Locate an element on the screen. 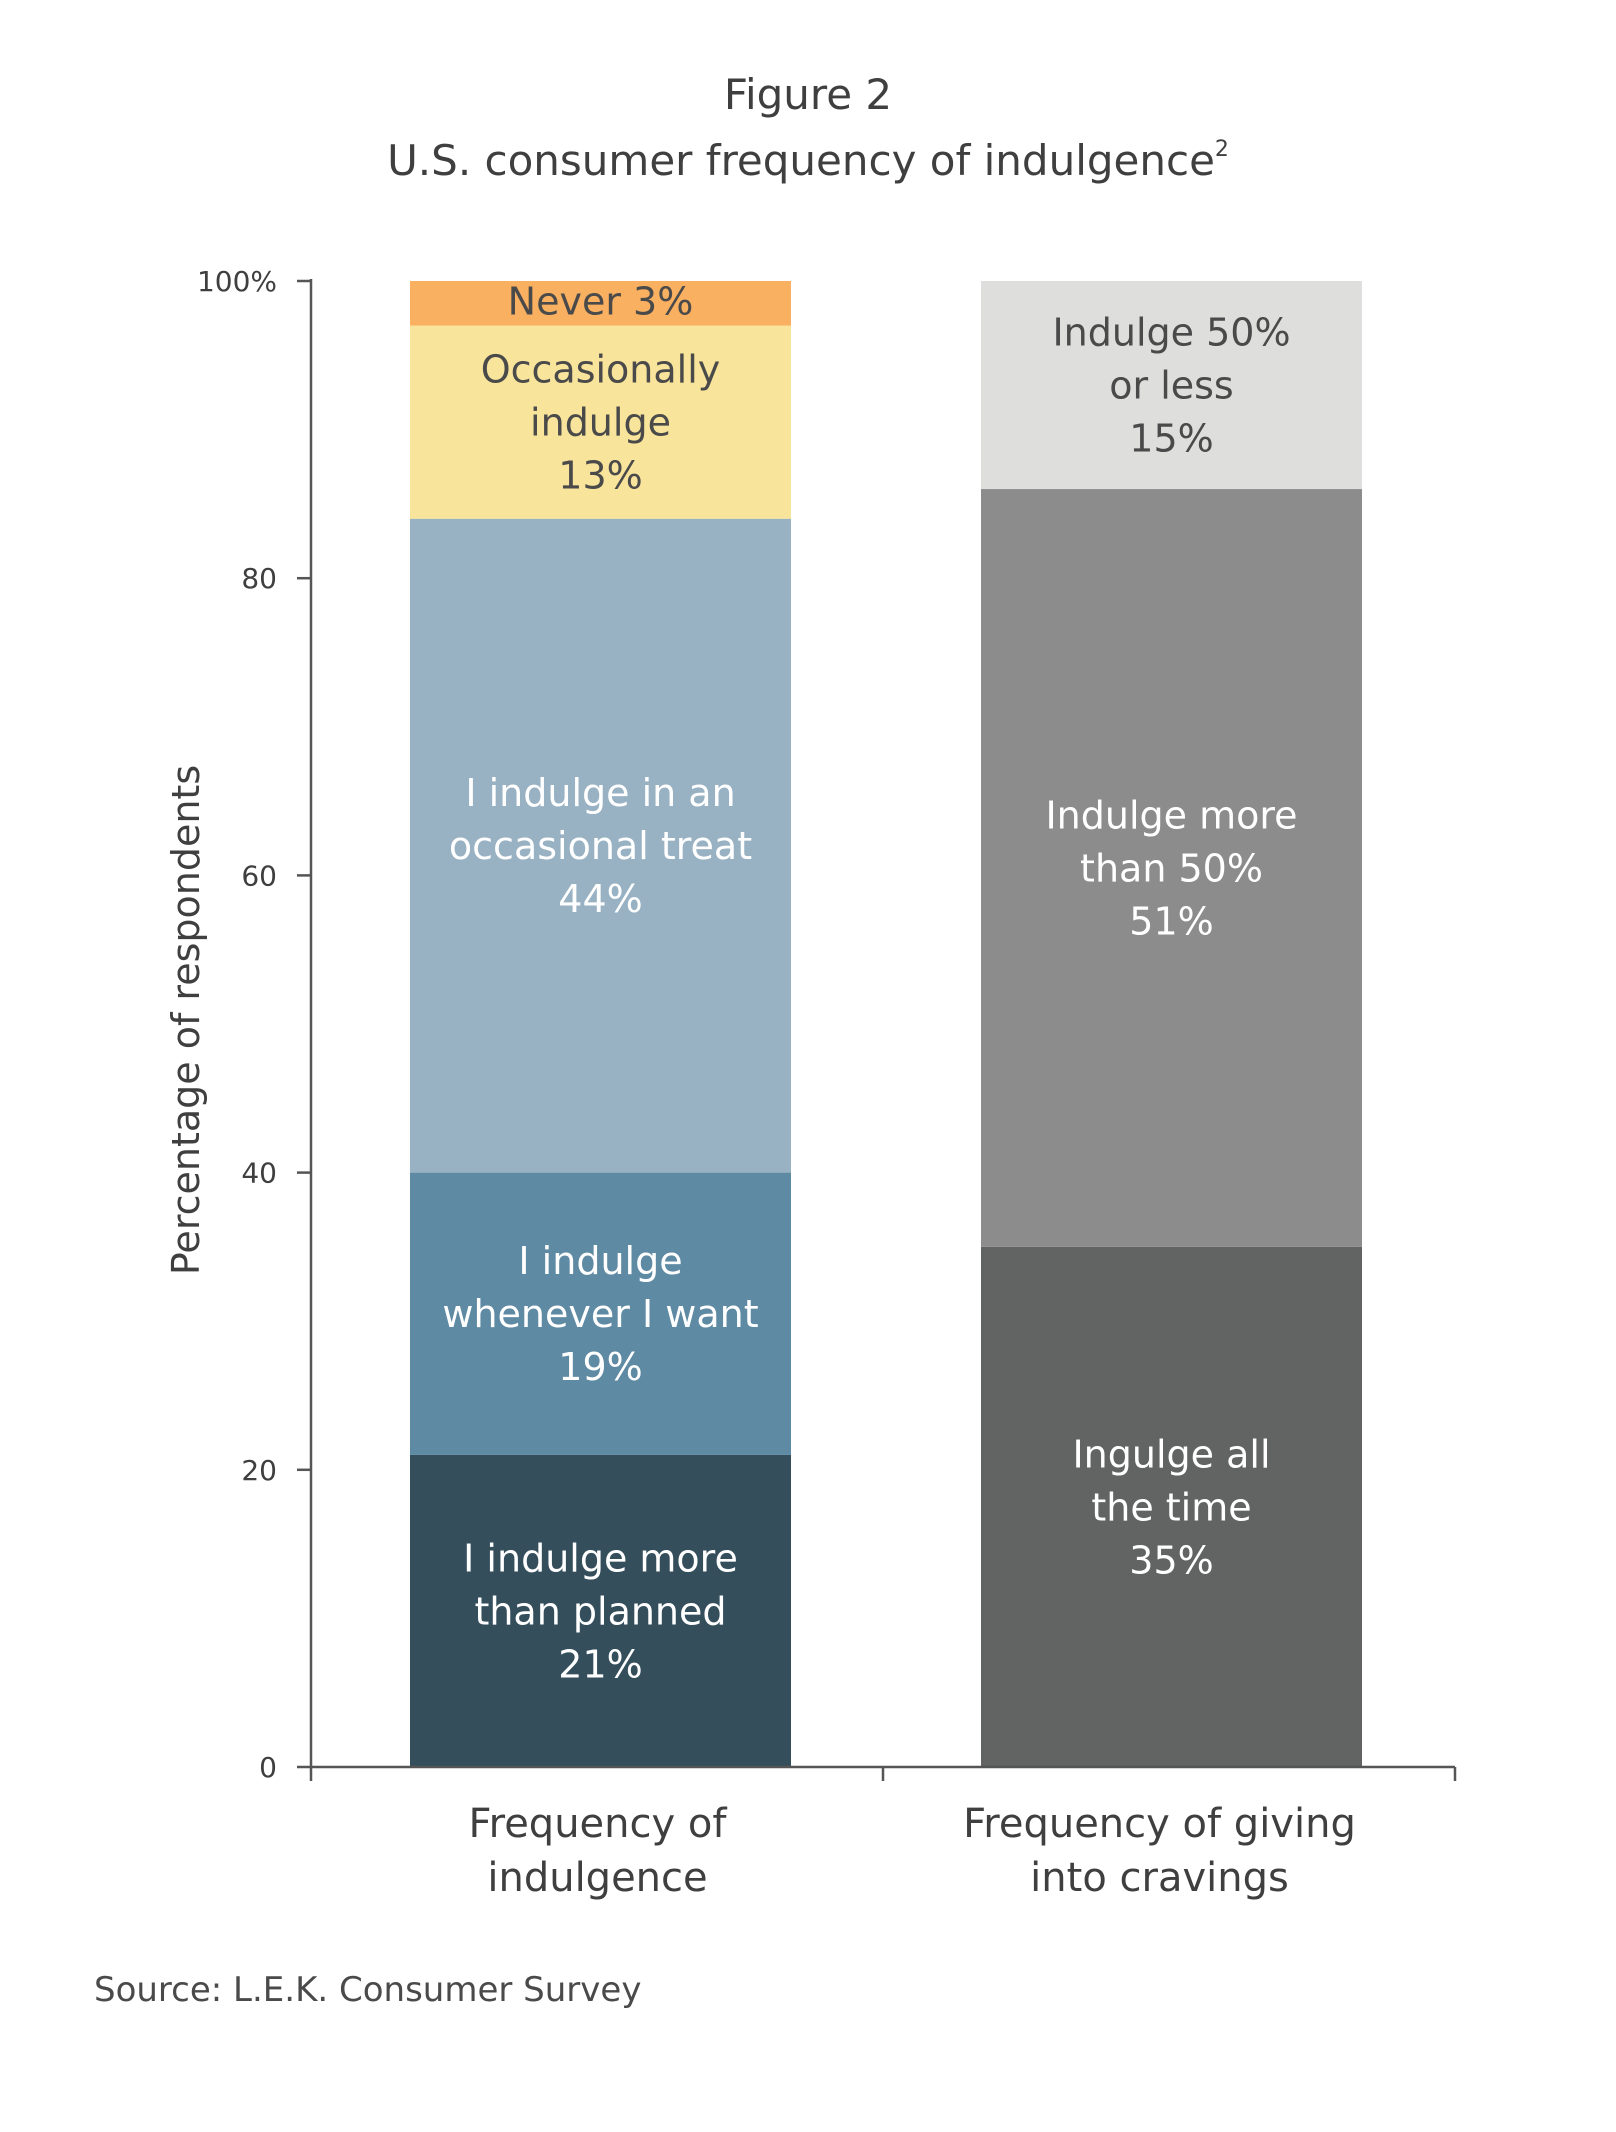 This screenshot has width=1616, height=2132. chart-title: U.S. consumer frequency of indulgence2 is located at coordinates (808, 160).